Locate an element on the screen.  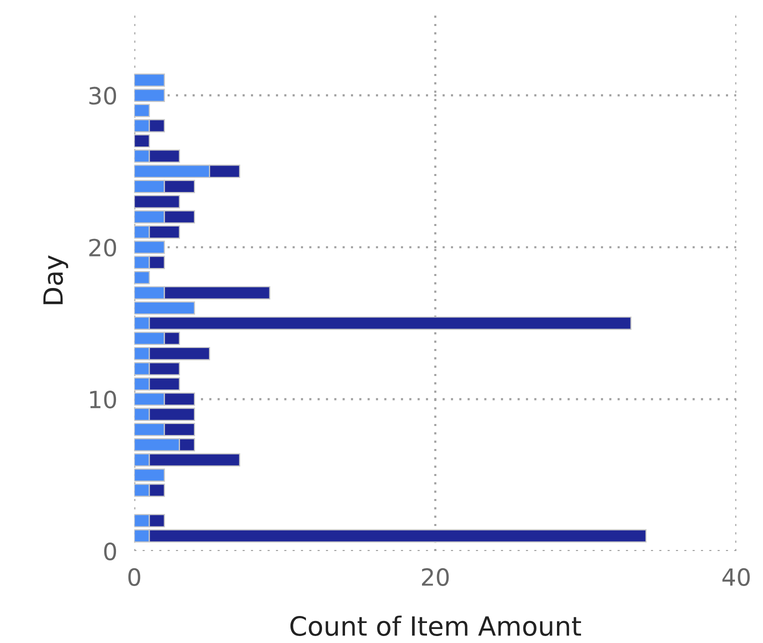
y-tick-label: 10 is located at coordinates (103, 399).